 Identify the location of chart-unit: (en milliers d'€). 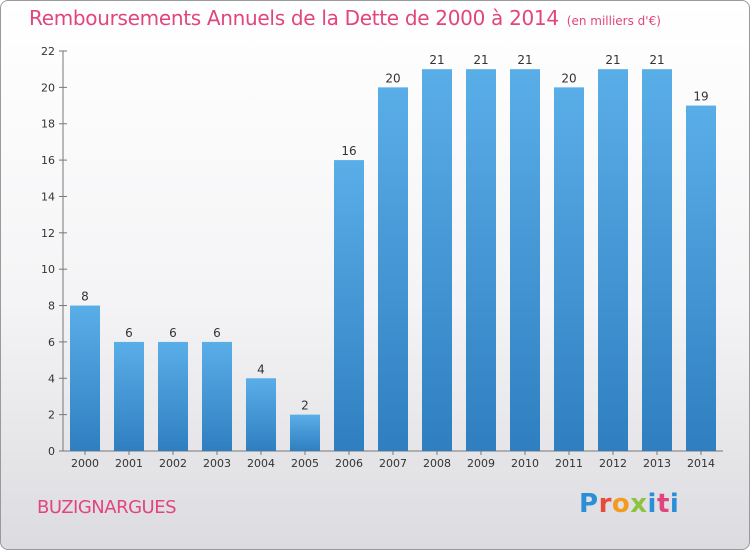
(613, 21).